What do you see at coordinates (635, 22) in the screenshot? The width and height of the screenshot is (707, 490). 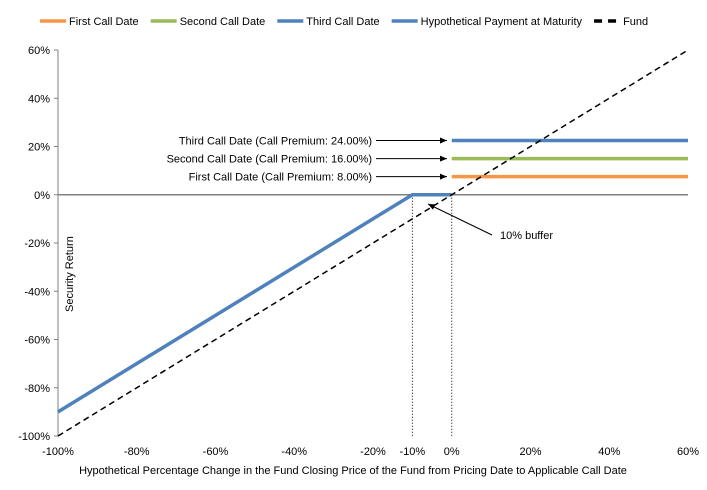 I see `legend-label: Fund` at bounding box center [635, 22].